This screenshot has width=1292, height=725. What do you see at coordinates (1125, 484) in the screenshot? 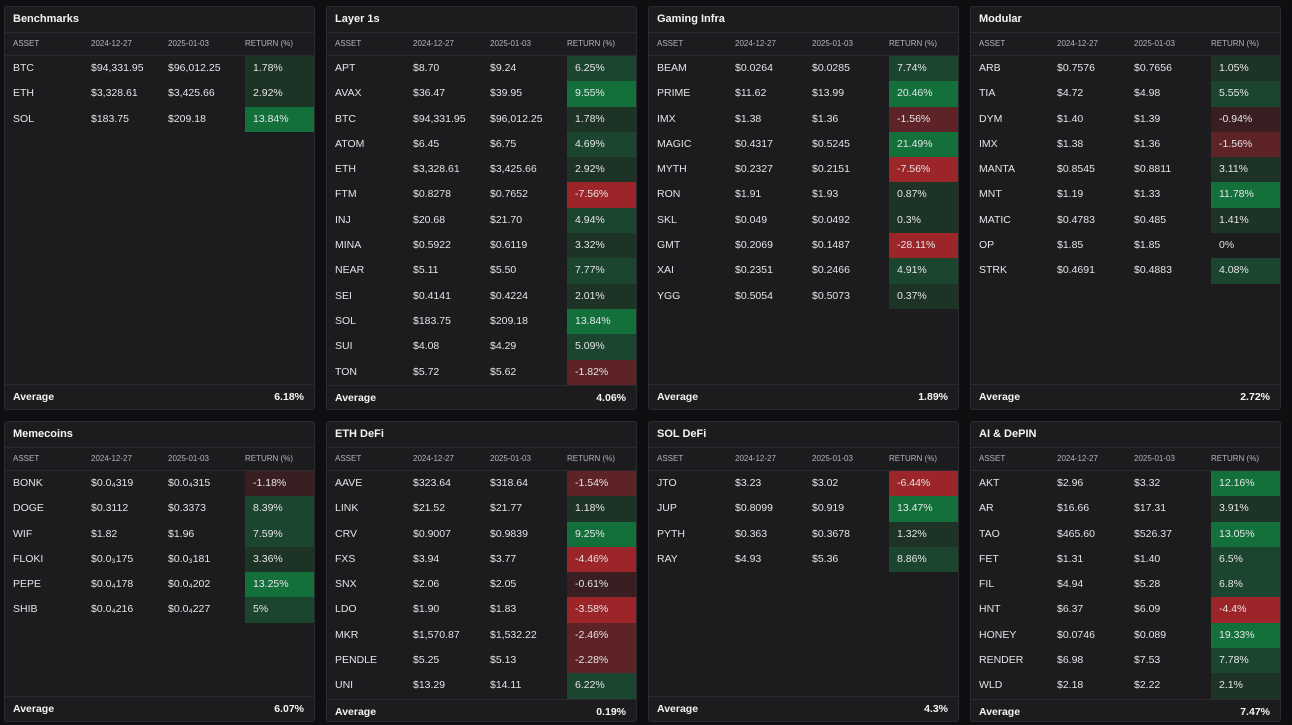
I see `table-row: AKT $2.96 $3.32 12.16%` at bounding box center [1125, 484].